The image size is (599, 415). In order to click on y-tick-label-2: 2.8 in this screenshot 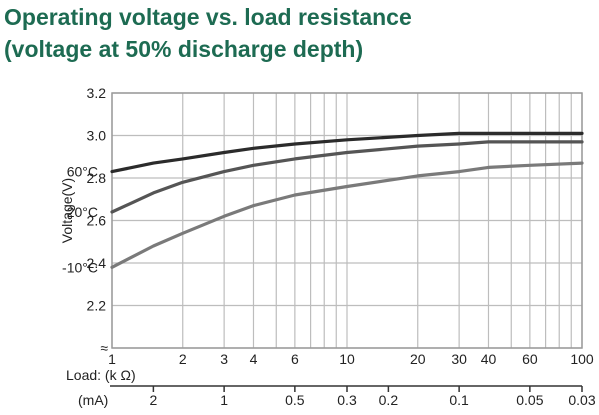, I will do `click(97, 178)`.